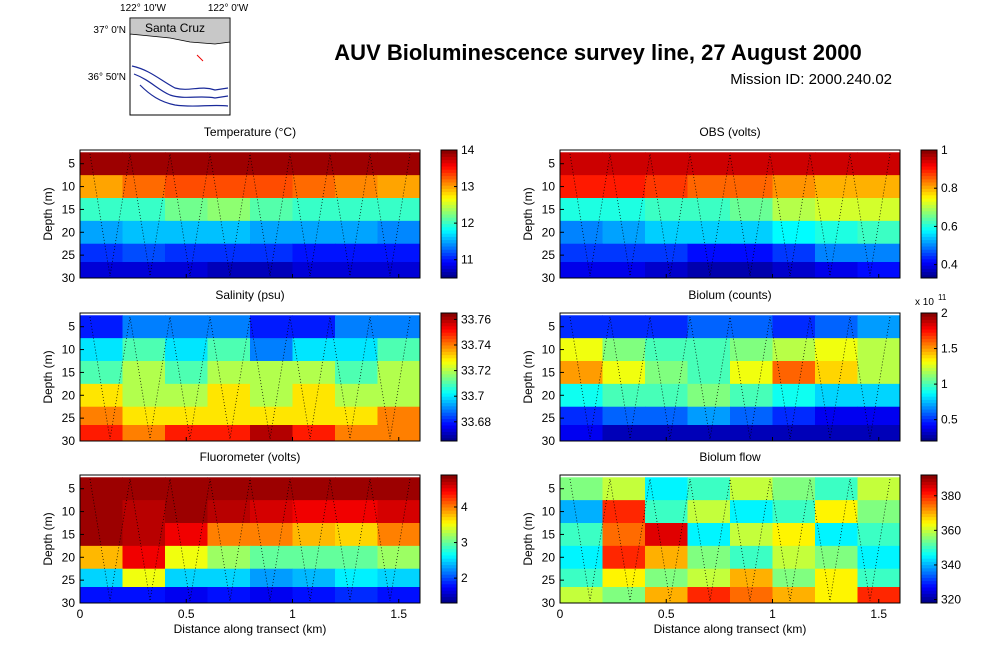 Image resolution: width=1000 pixels, height=655 pixels. What do you see at coordinates (878, 614) in the screenshot?
I see `x-tick-label: 1.5` at bounding box center [878, 614].